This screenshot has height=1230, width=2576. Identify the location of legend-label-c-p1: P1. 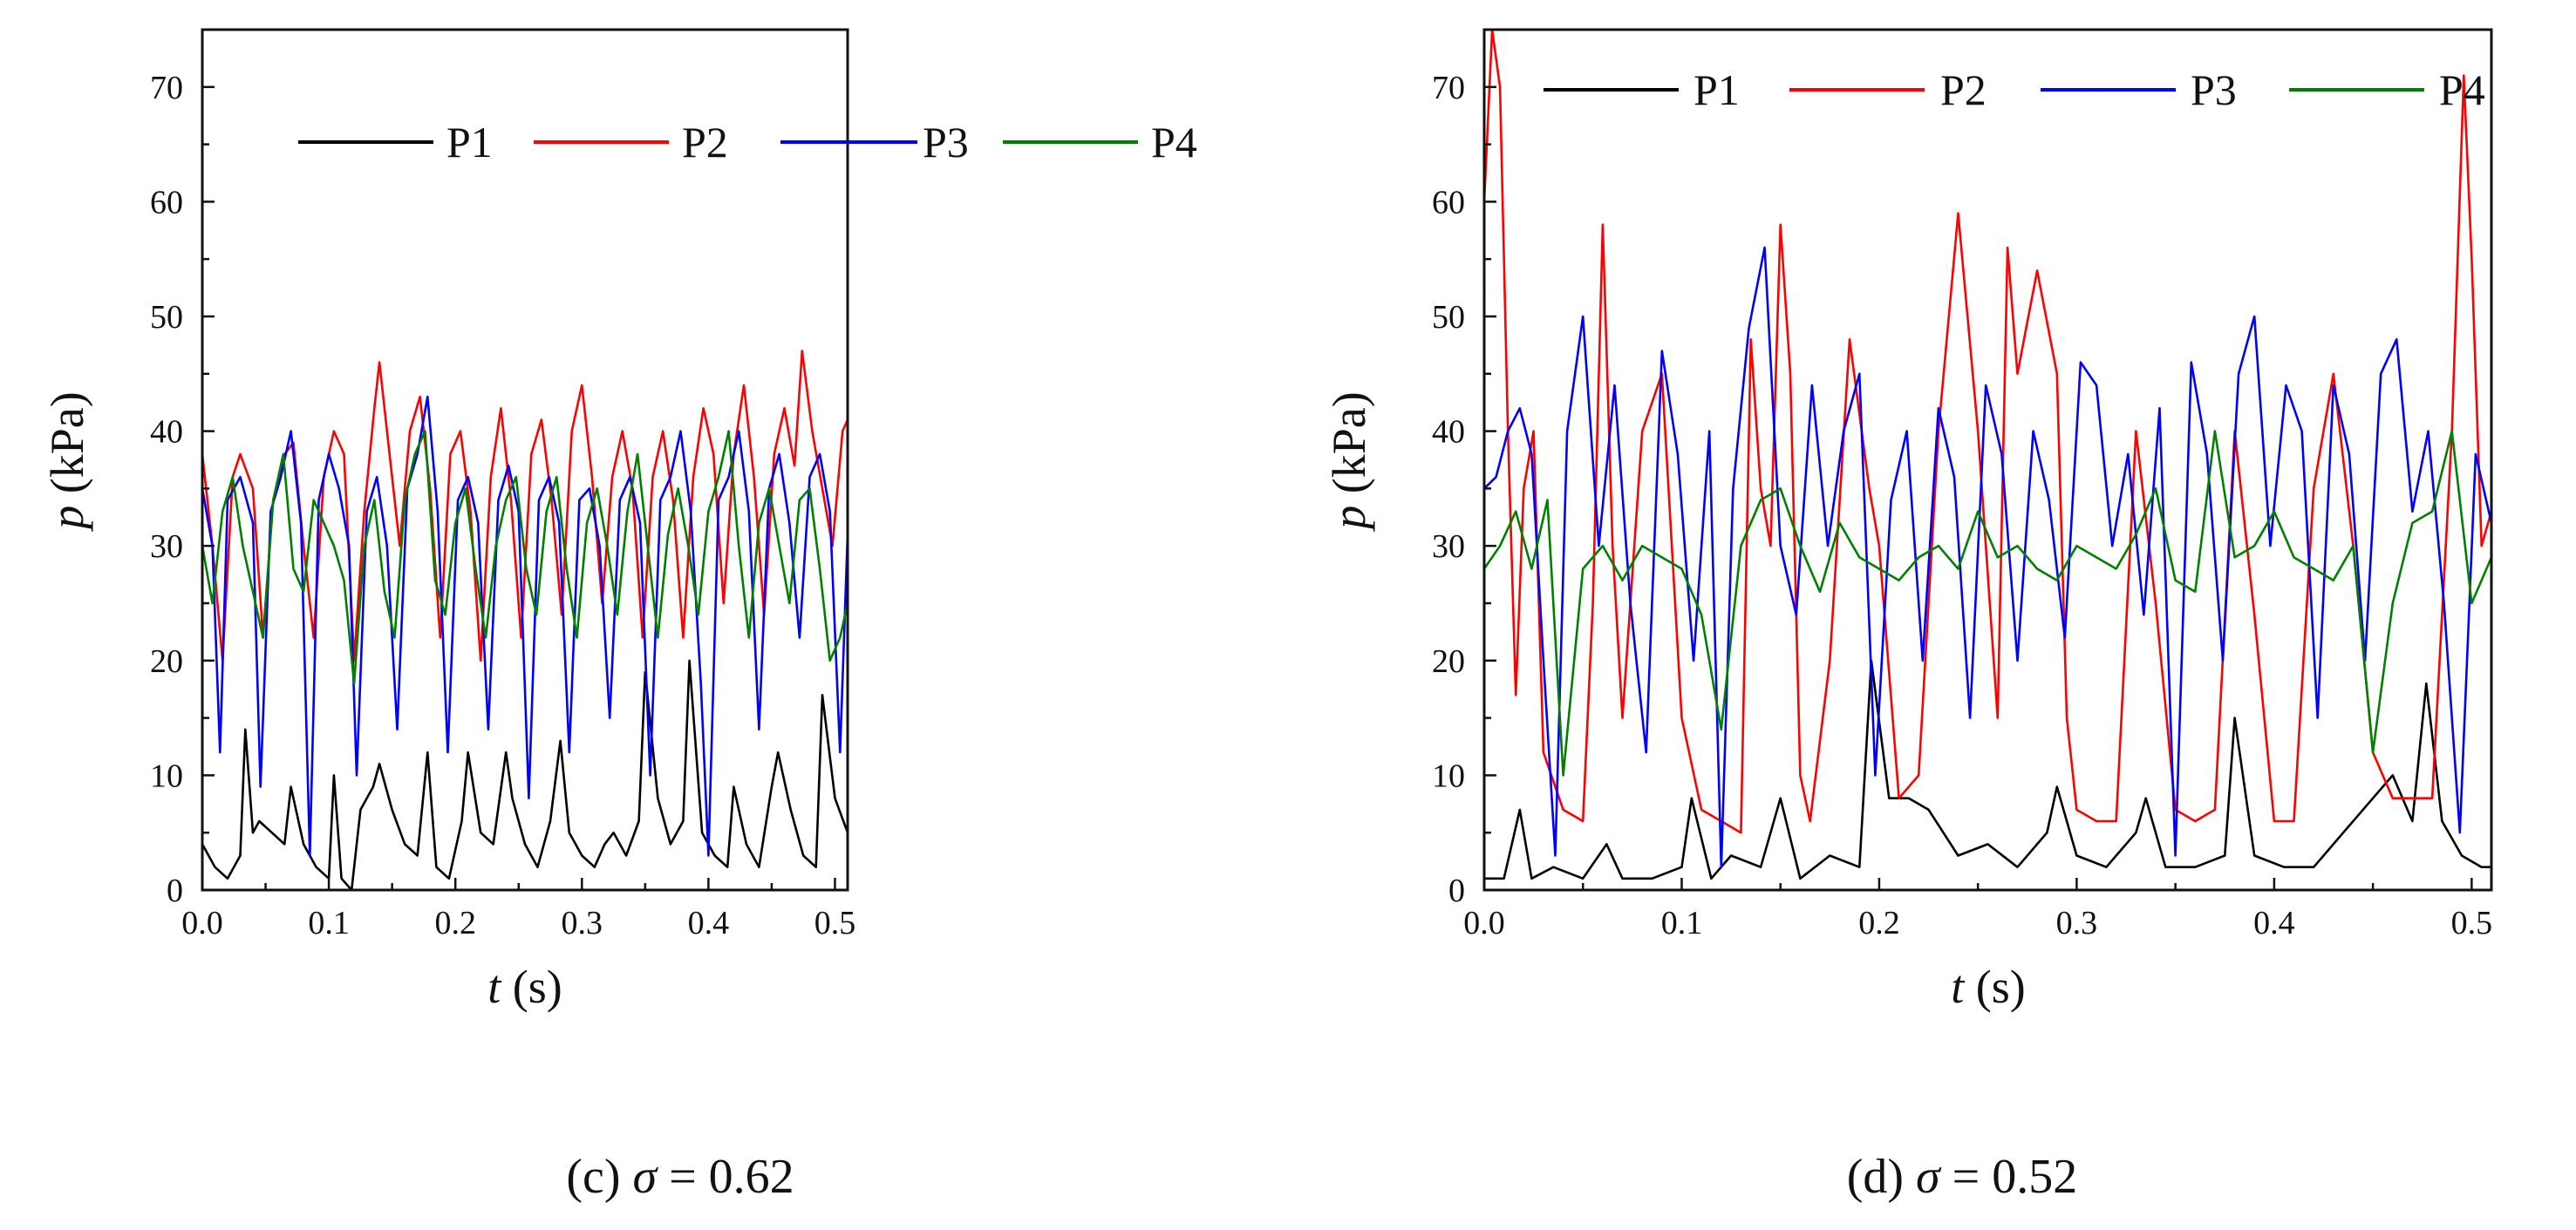
(470, 142).